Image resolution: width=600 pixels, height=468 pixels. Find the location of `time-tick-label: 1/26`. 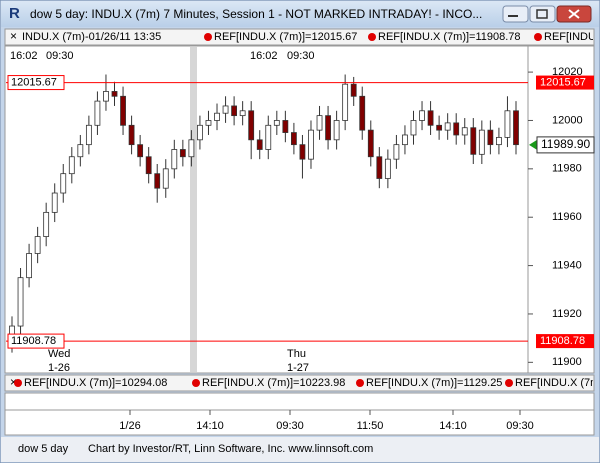

time-tick-label: 1/26 is located at coordinates (129, 426).